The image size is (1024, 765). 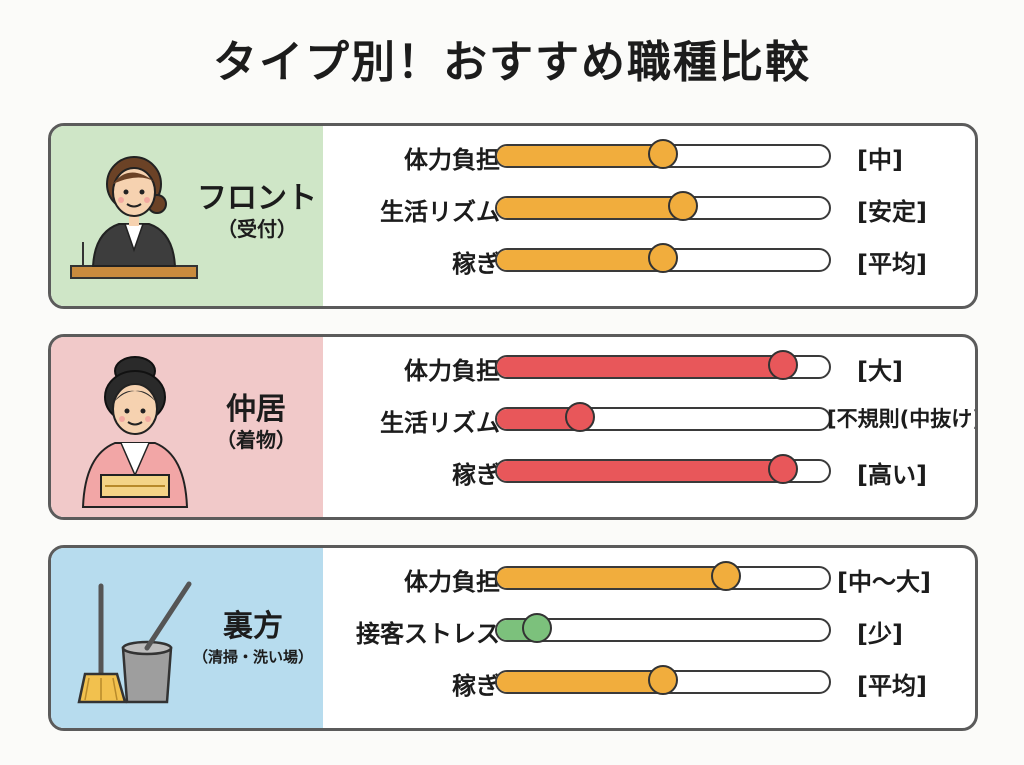 I want to click on slider-value-label: [不規則(中抜け)], so click(x=902, y=419).